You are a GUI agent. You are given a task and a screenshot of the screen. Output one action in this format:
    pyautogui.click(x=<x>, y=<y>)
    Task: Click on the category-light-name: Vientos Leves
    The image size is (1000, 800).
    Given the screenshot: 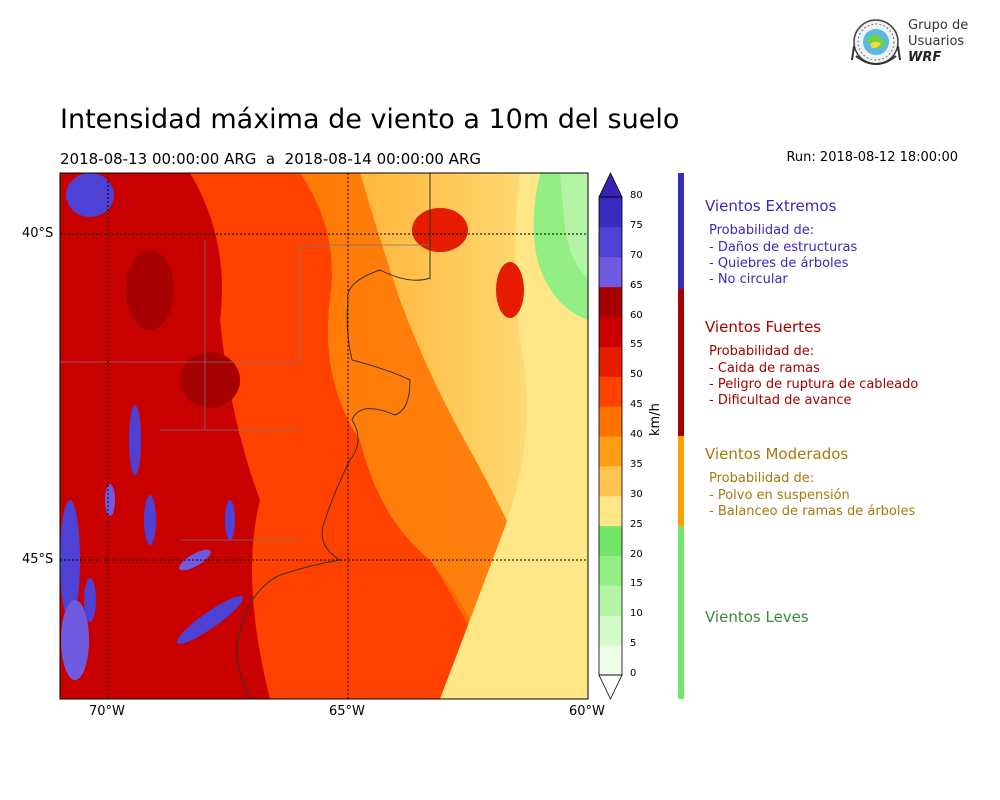 What is the action you would take?
    pyautogui.click(x=757, y=617)
    